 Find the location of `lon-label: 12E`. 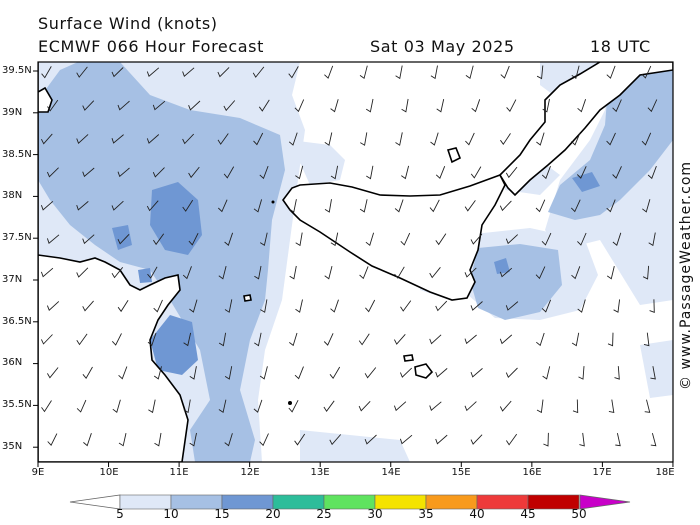

lon-label: 12E is located at coordinates (250, 472).